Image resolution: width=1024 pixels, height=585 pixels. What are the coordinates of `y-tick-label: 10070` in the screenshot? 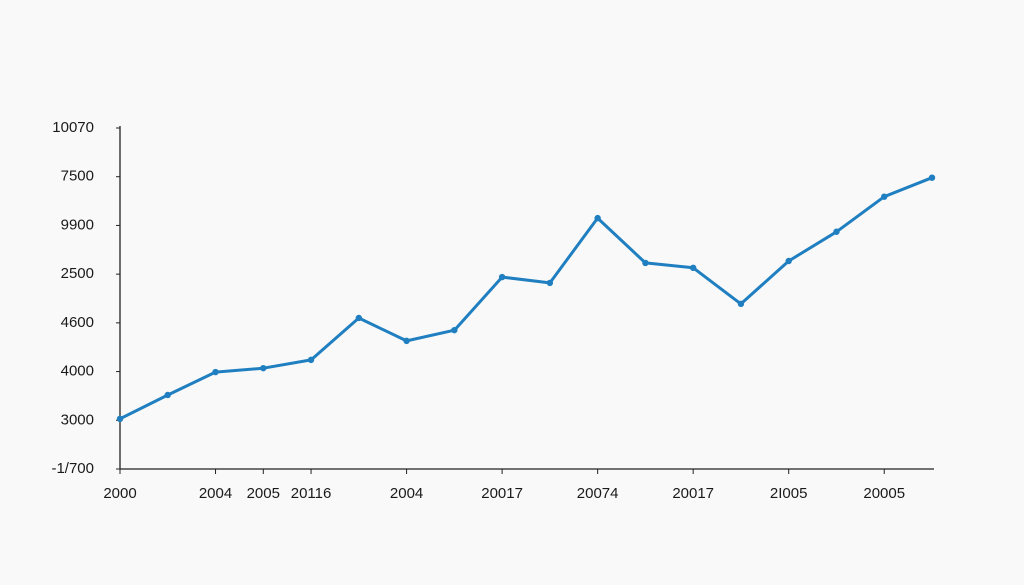 It's located at (73, 127).